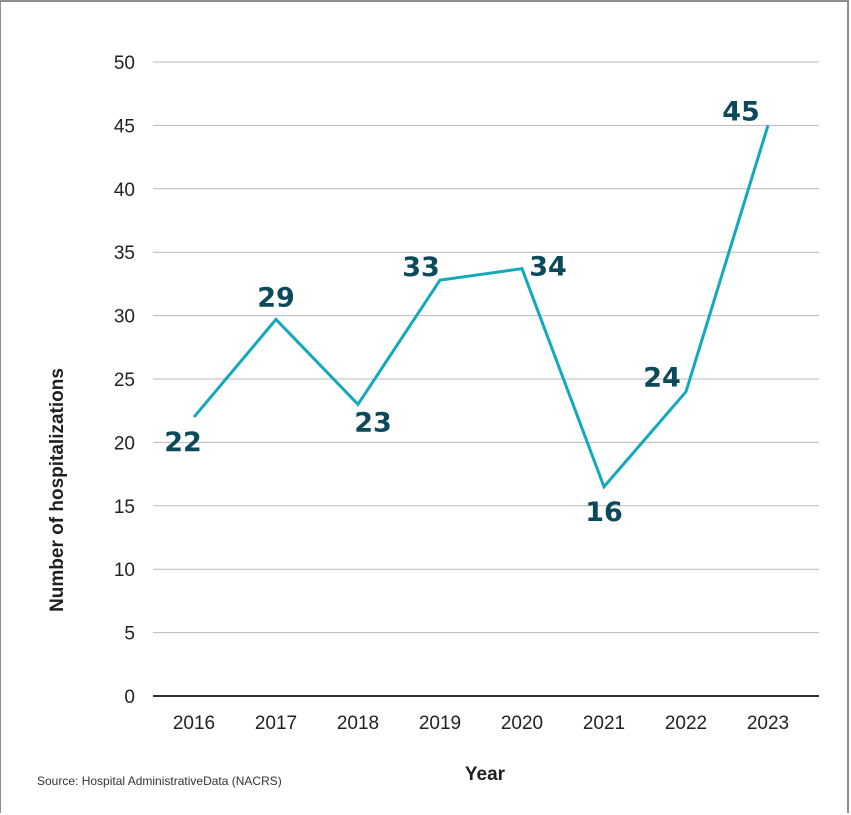 This screenshot has height=815, width=851. I want to click on x-tick-label: 2017, so click(276, 723).